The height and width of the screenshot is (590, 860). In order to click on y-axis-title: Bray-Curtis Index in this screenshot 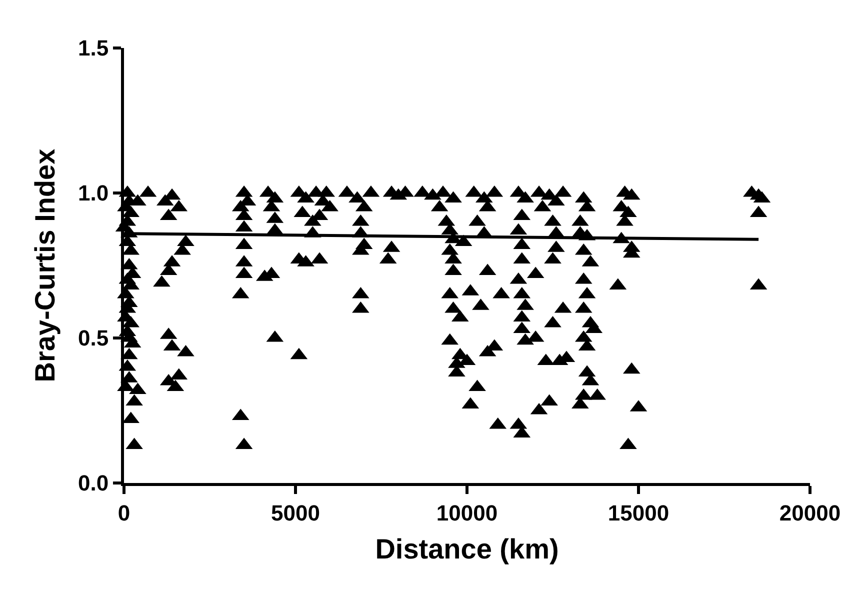, I will do `click(45, 265)`.